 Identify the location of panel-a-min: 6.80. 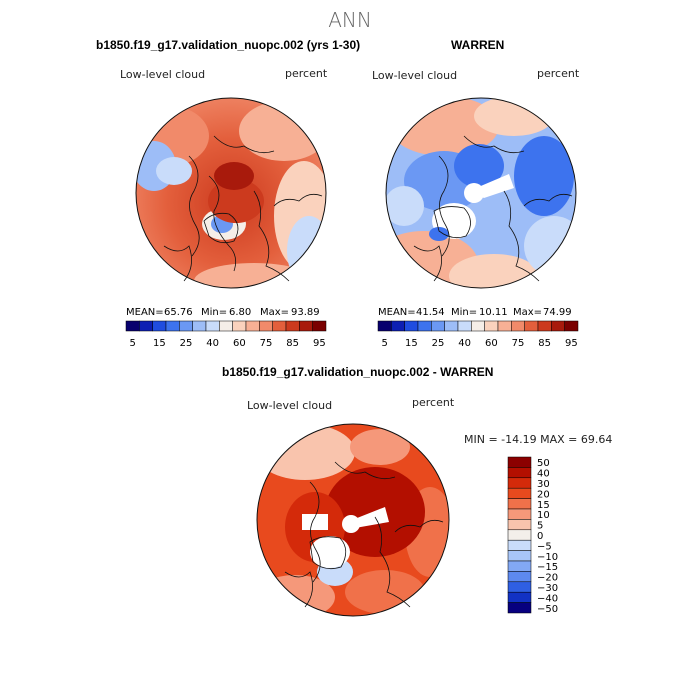
(240, 312).